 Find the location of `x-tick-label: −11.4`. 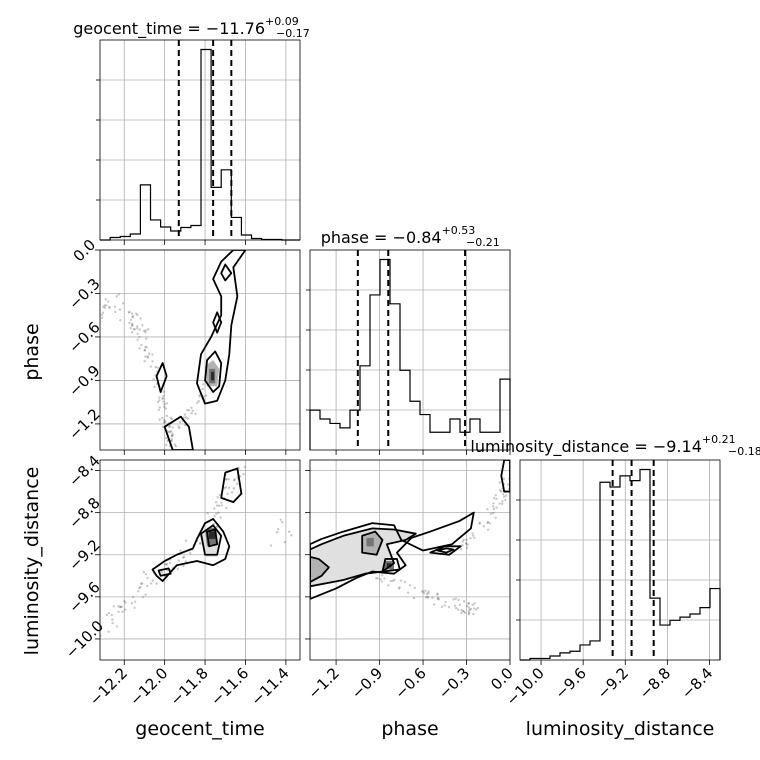

x-tick-label: −11.4 is located at coordinates (269, 686).